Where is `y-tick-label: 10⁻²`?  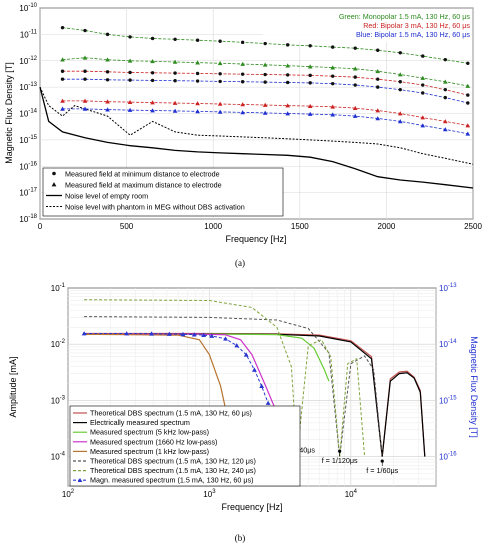 y-tick-label: 10⁻² is located at coordinates (58, 344).